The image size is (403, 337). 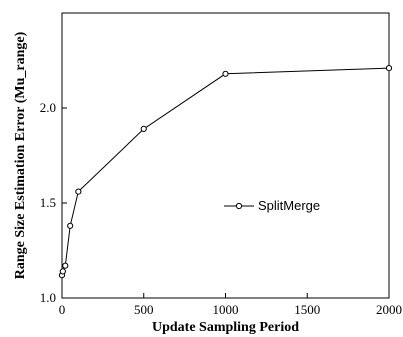 I want to click on y-tick-label: 1.0, so click(x=48, y=297).